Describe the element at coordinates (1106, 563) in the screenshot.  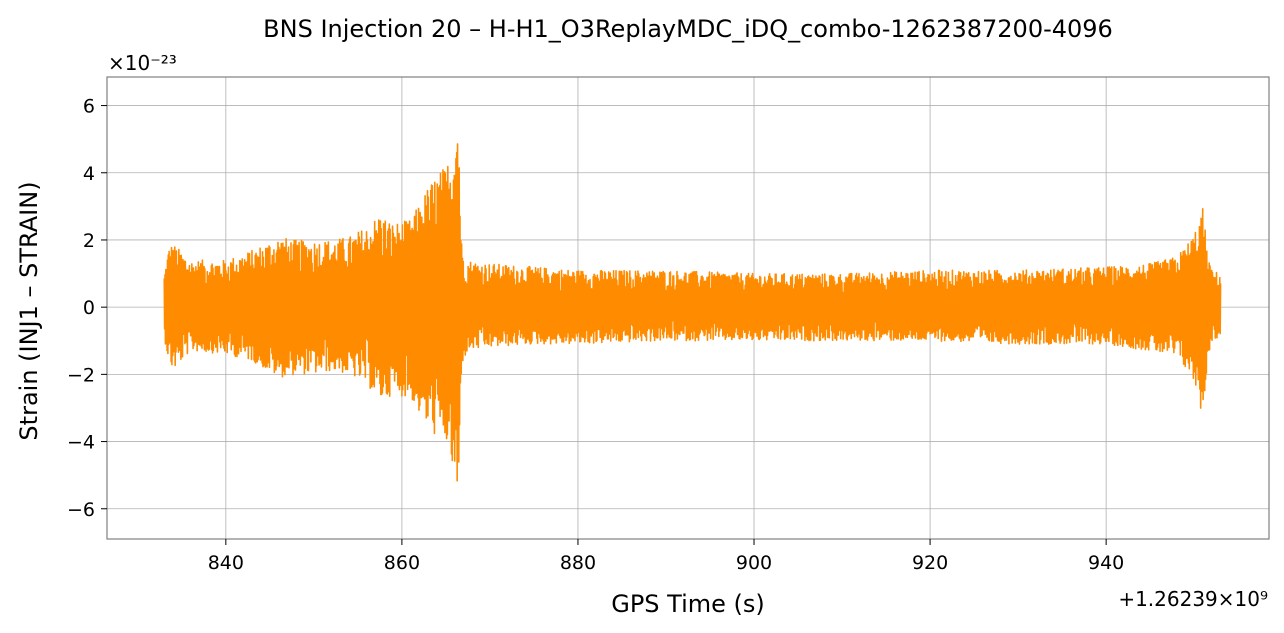
I see `x-tick-label: 940` at that location.